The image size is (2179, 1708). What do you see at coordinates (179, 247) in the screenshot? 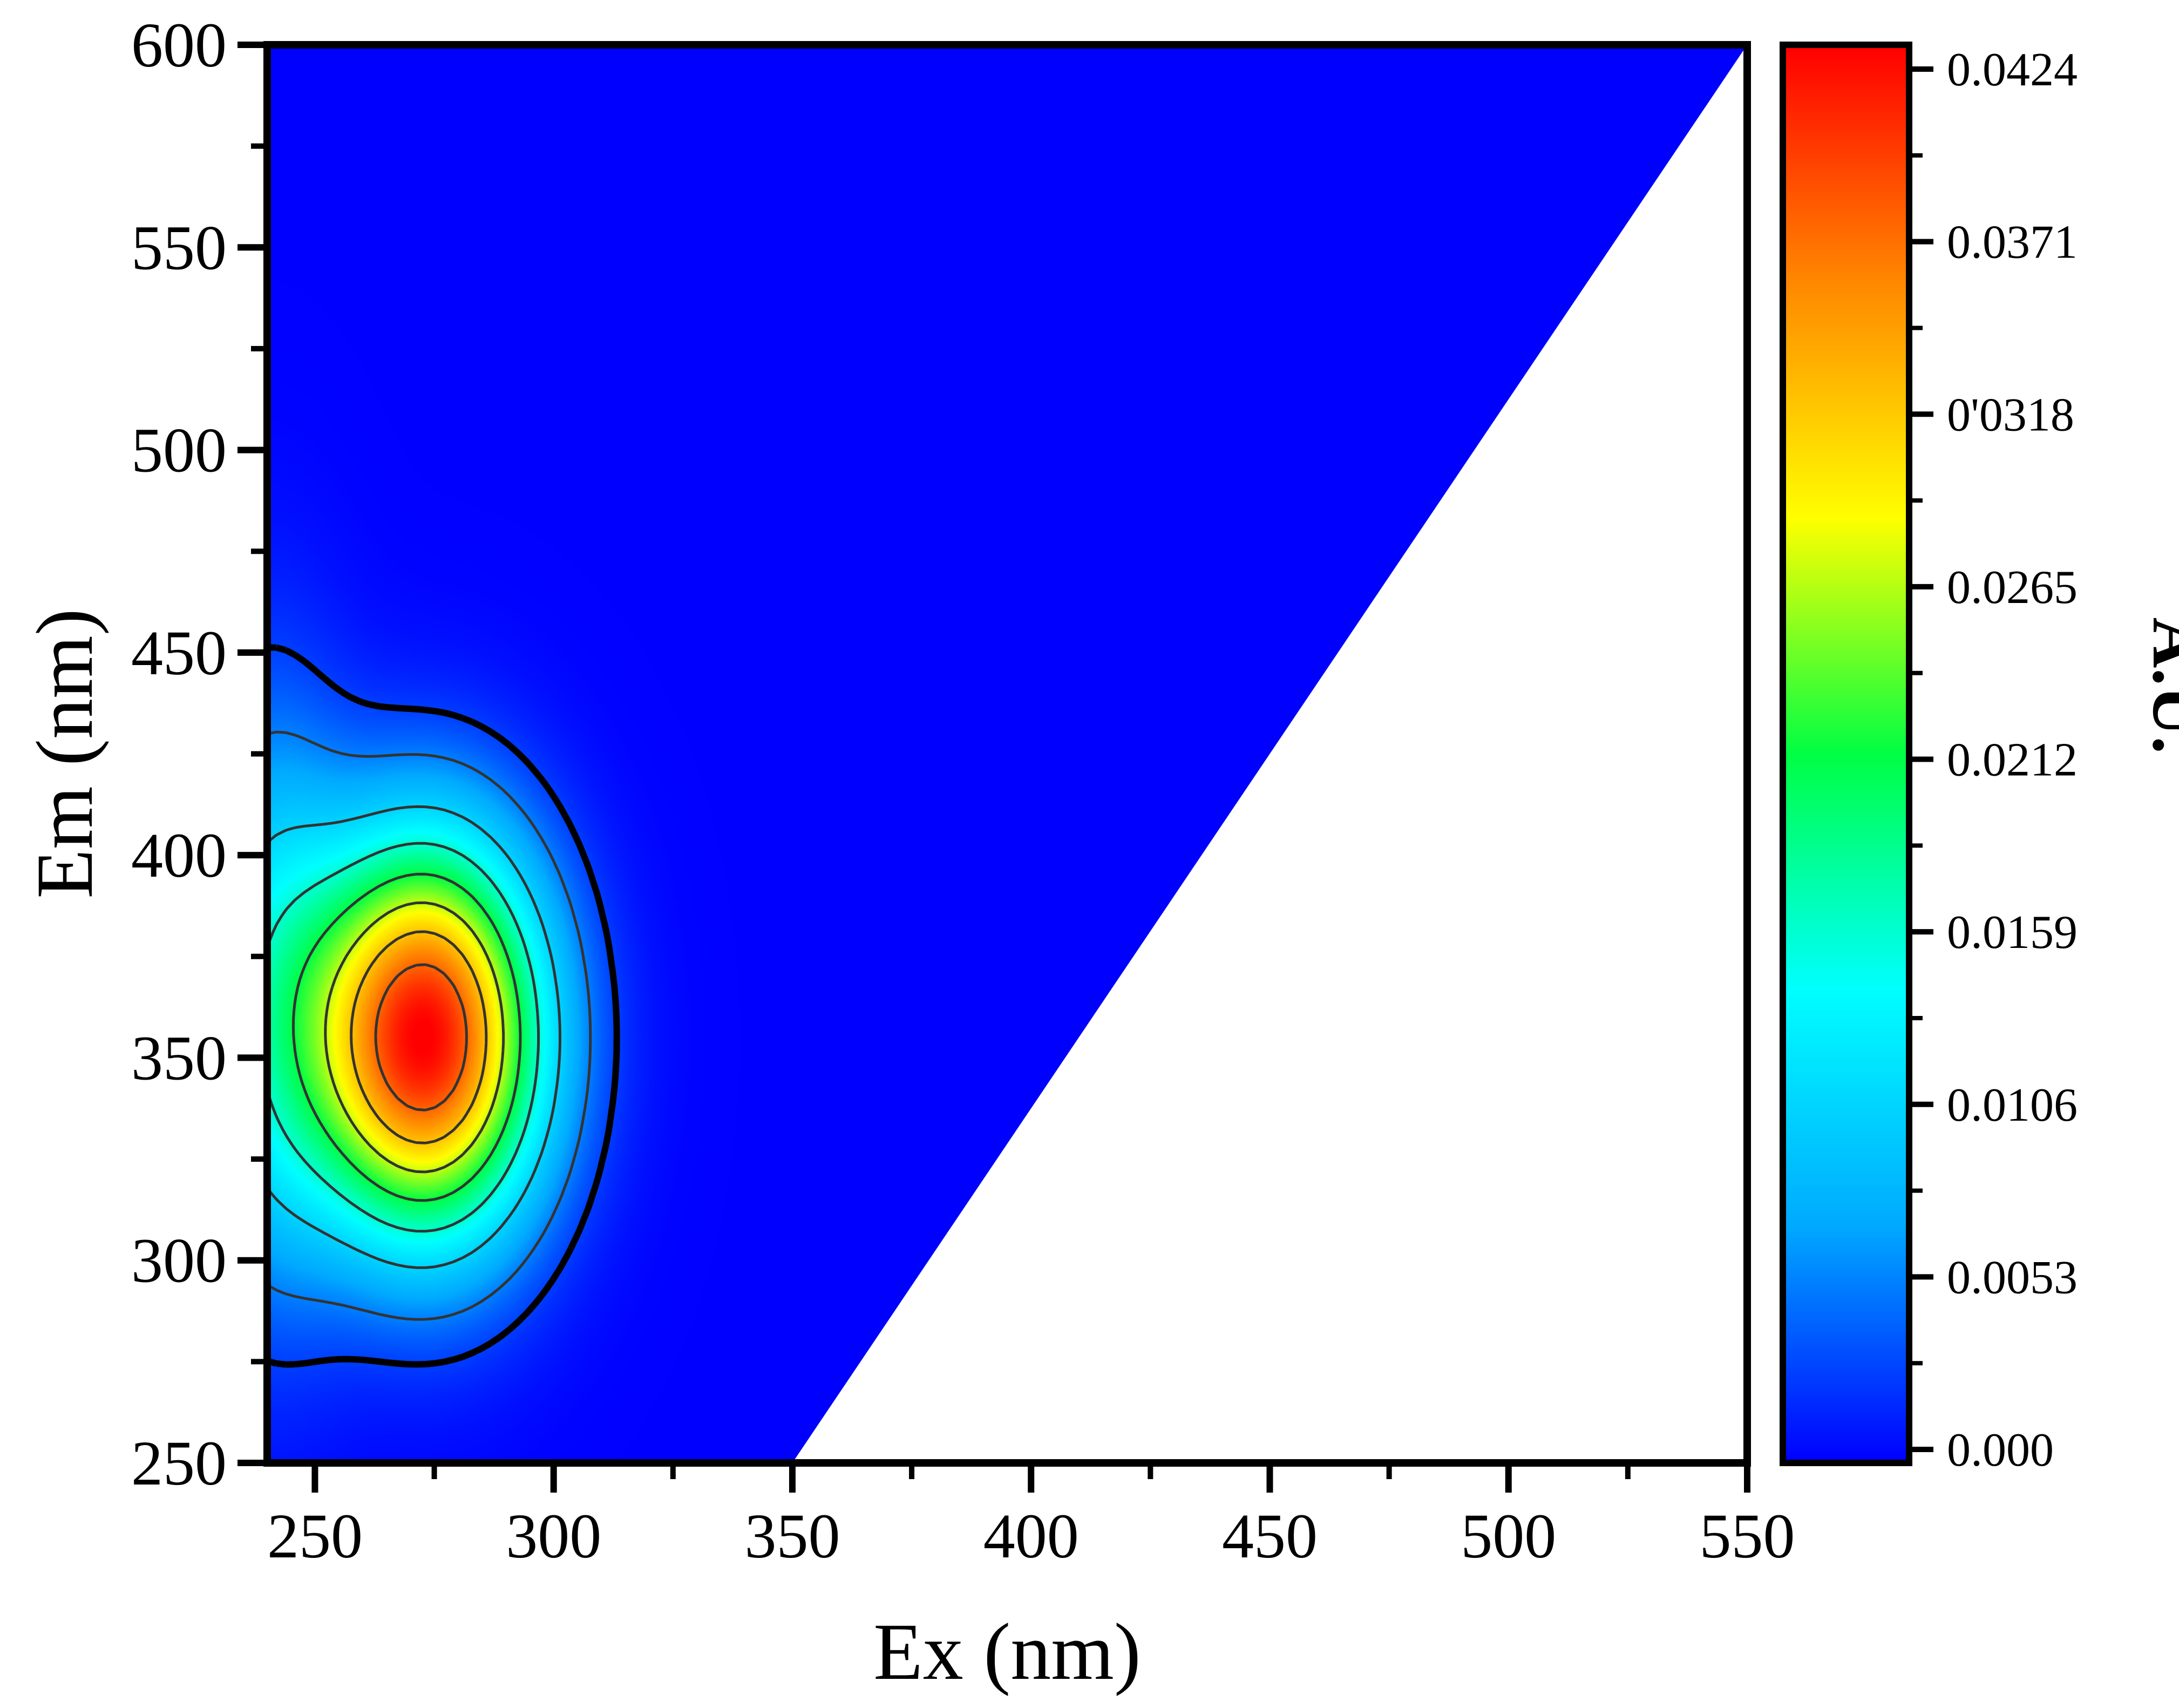
I see `y-tick-label: 550` at bounding box center [179, 247].